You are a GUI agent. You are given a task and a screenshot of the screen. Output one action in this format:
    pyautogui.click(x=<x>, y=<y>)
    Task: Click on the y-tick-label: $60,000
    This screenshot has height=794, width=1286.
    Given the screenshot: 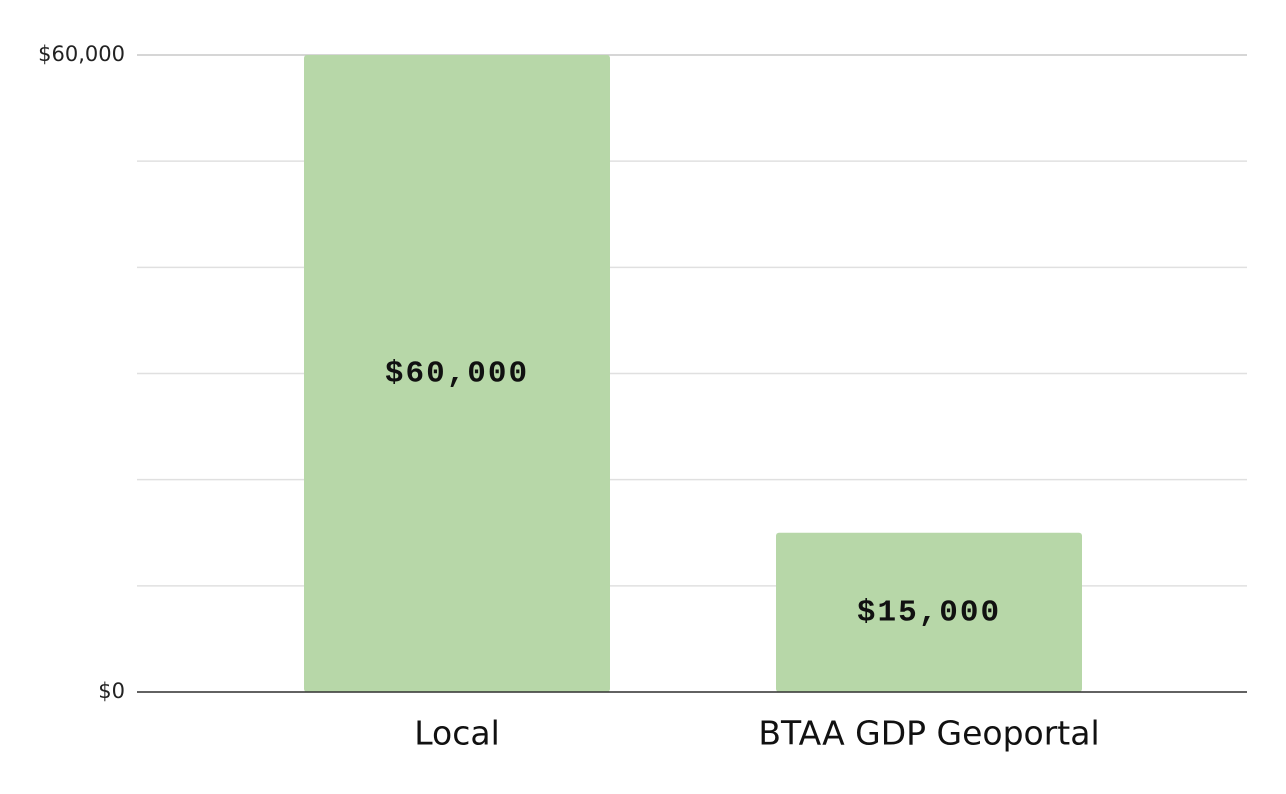 What is the action you would take?
    pyautogui.click(x=81, y=54)
    